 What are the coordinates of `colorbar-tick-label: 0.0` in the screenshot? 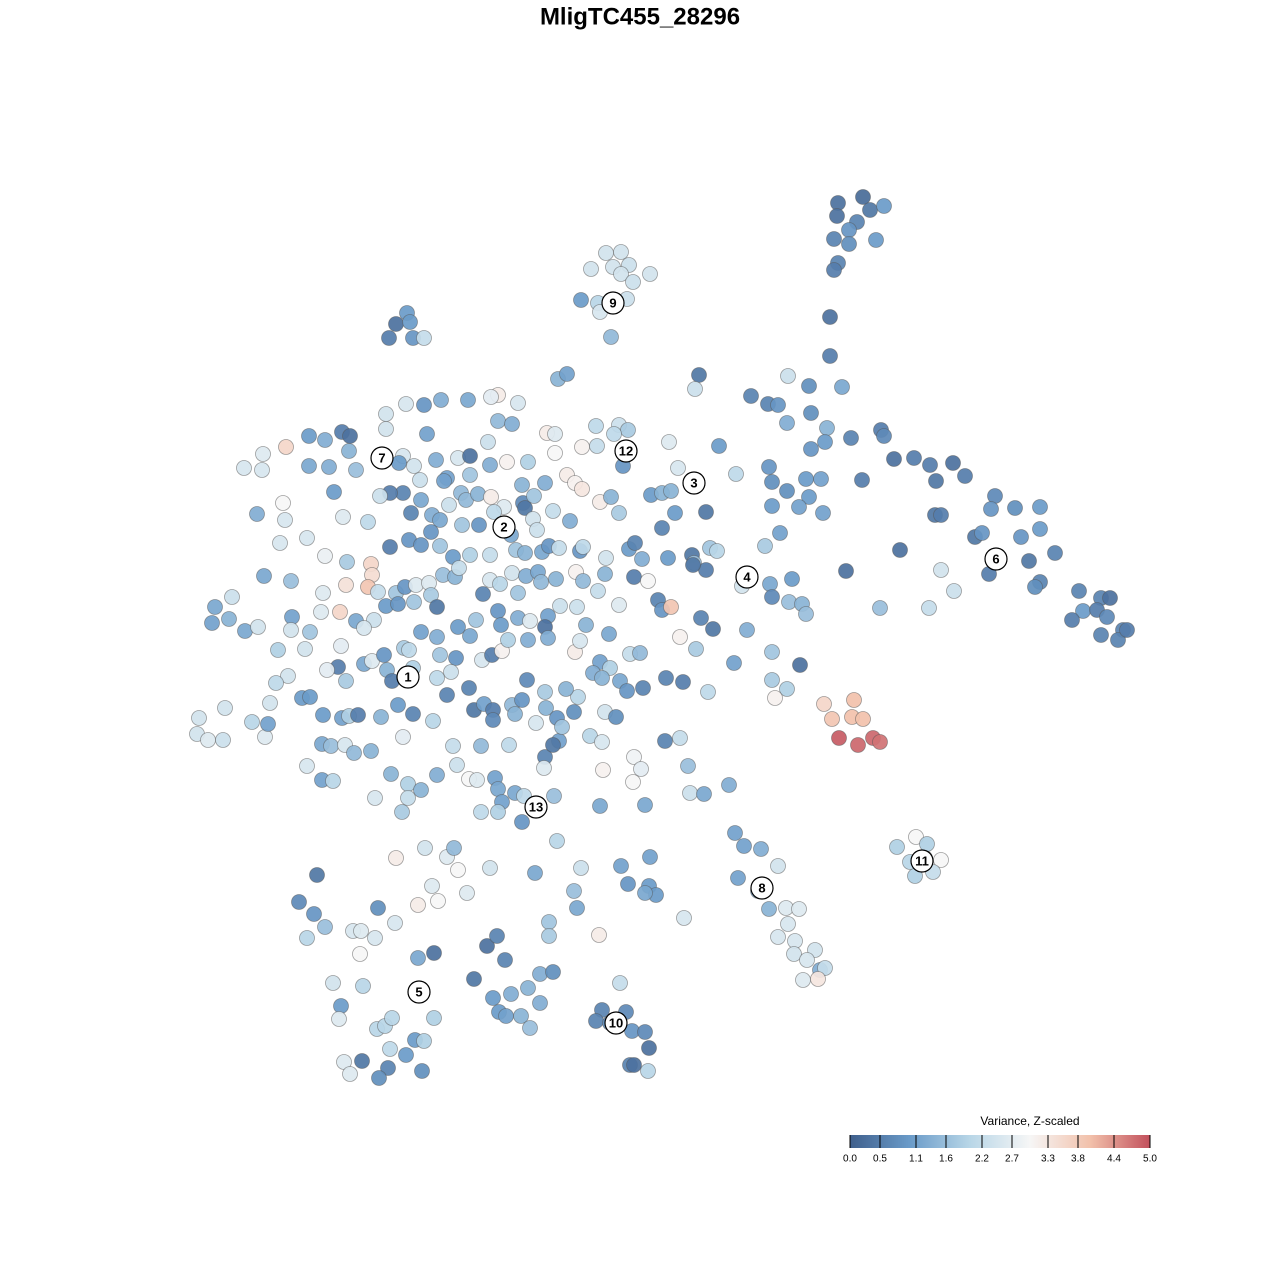 It's located at (850, 1159).